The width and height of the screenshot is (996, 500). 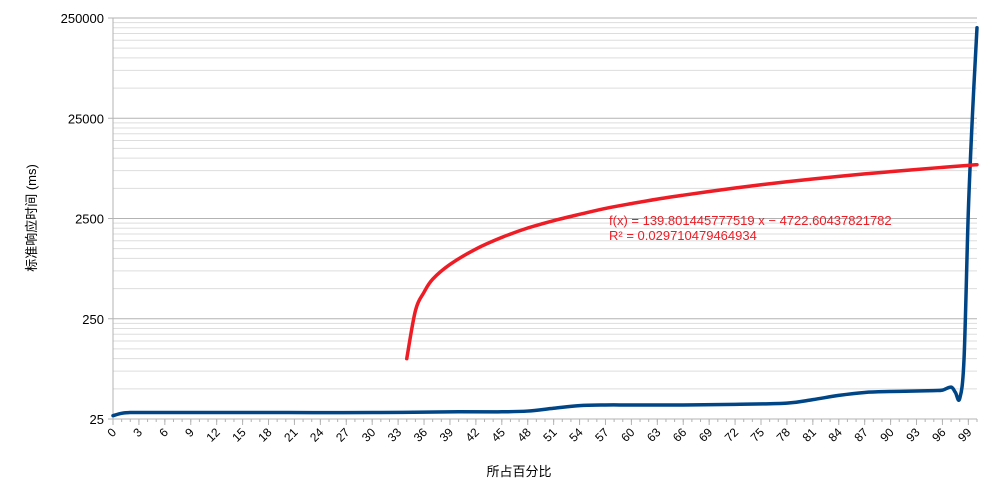 I want to click on x-tick-label: 87, so click(x=861, y=435).